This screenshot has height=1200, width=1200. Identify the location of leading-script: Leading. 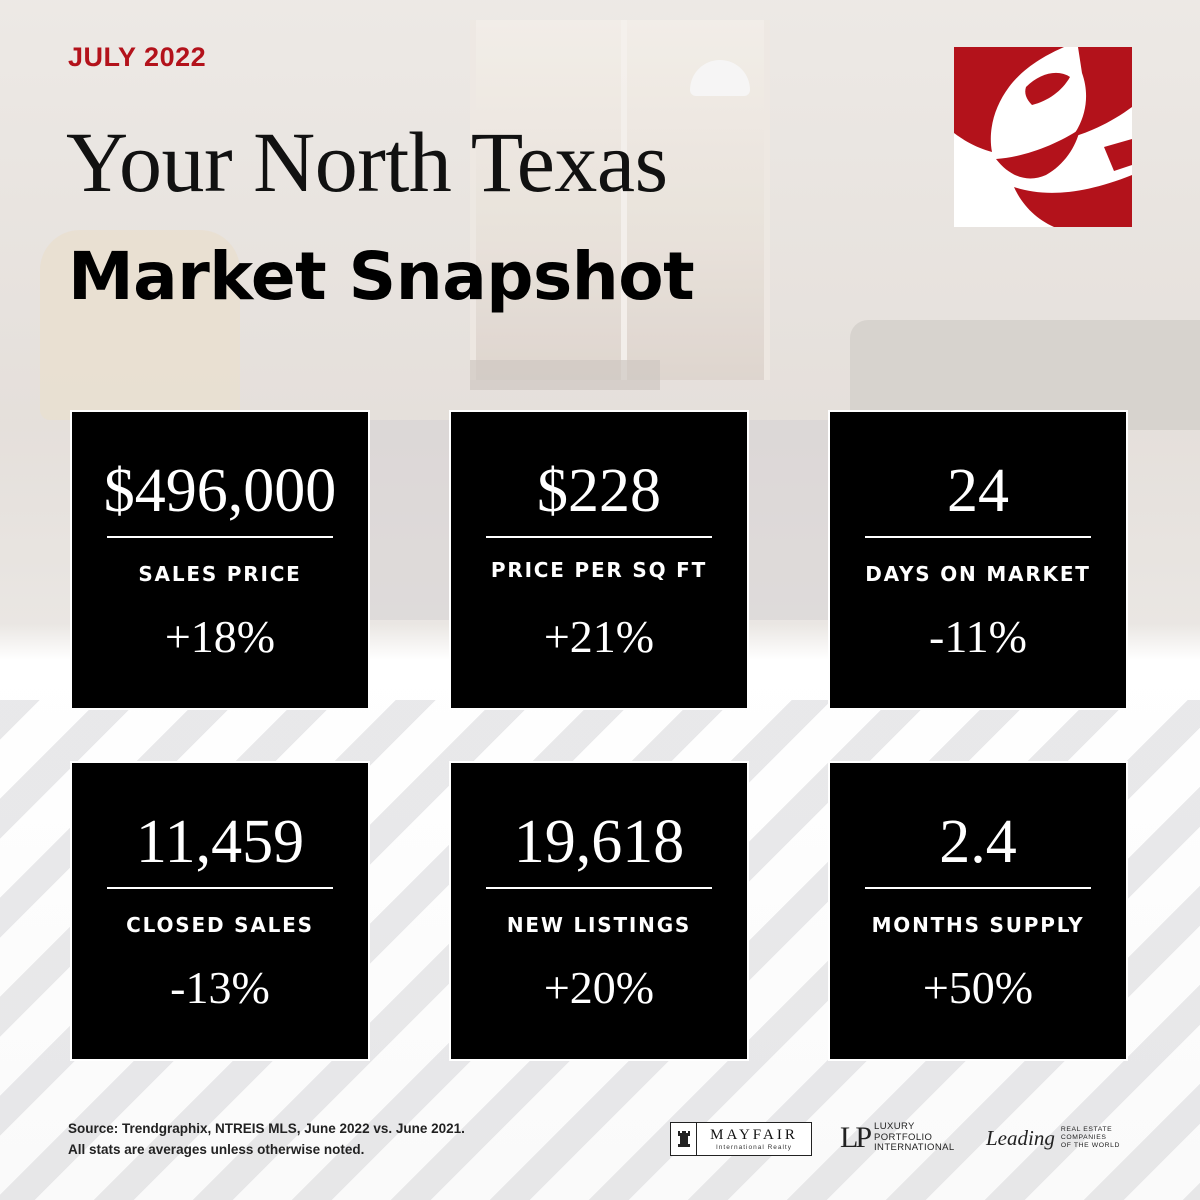
(1020, 1137).